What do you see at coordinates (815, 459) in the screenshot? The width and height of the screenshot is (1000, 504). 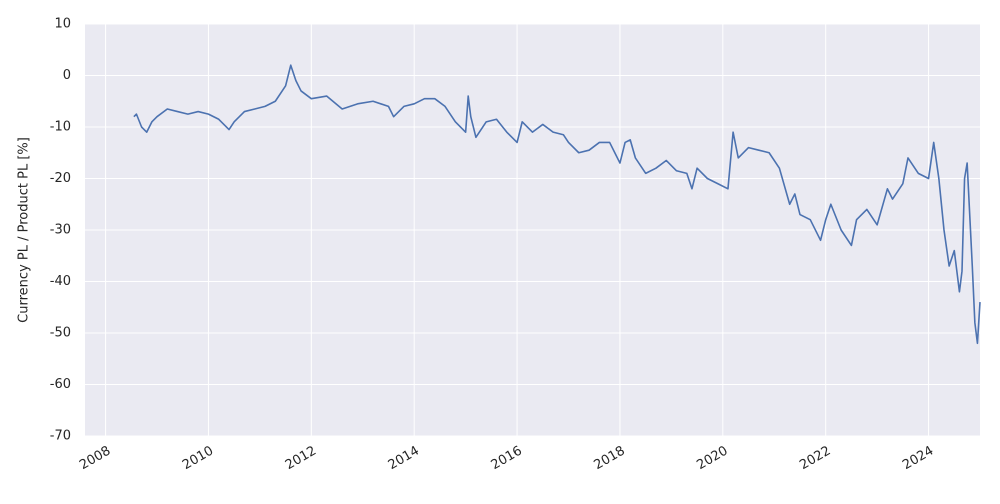 I see `x-tick-label: 2022` at bounding box center [815, 459].